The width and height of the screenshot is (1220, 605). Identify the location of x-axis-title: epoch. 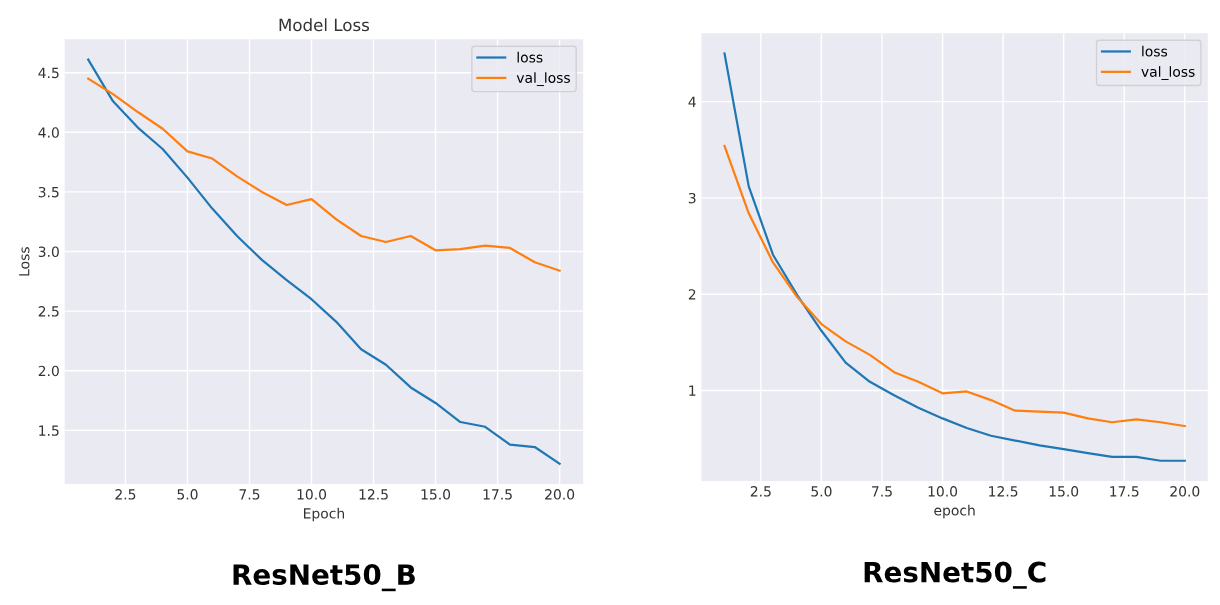
(954, 511).